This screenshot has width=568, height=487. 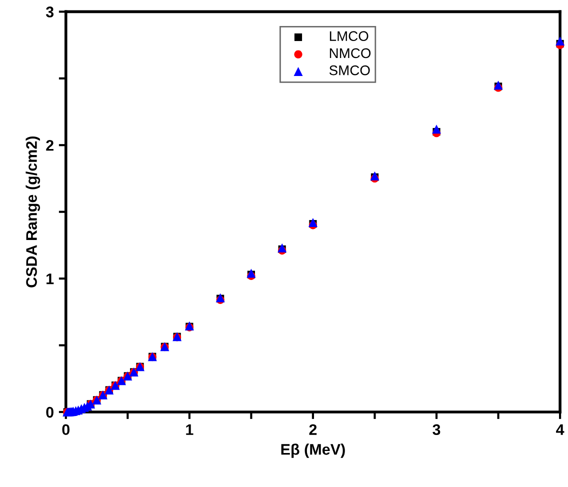 I want to click on legend-label: LMCO, so click(x=349, y=36).